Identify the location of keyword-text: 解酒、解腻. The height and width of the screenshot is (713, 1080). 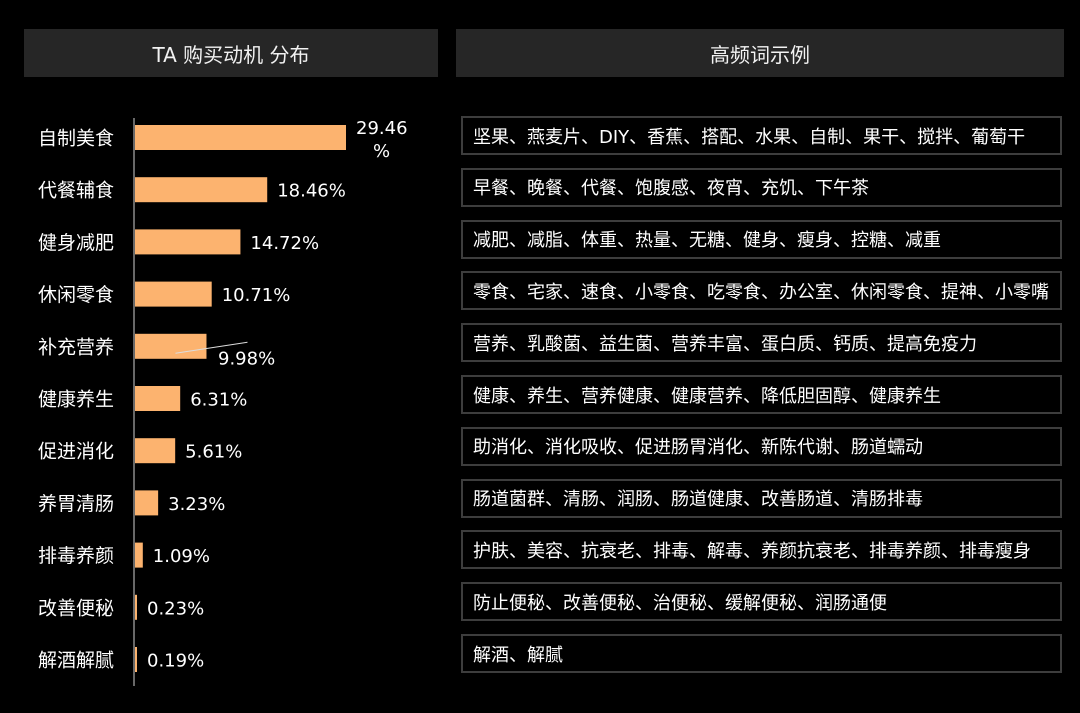
(518, 655).